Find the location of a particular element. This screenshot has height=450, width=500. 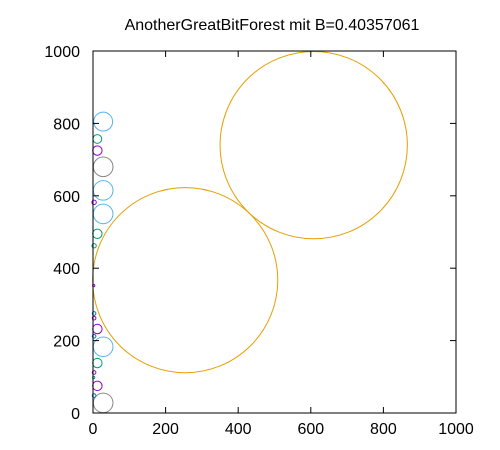

y-tick-label: 1000 is located at coordinates (62, 52).